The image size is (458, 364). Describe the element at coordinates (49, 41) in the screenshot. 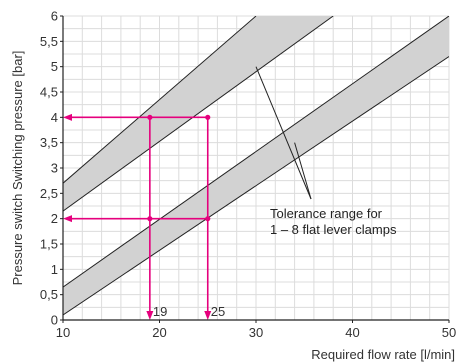

I see `y-tick-label: 5,5` at that location.